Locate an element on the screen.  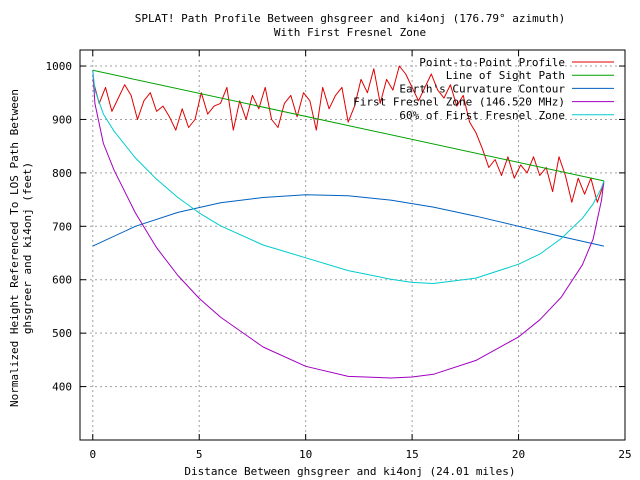
y-tick-label: 400 is located at coordinates (62, 387).